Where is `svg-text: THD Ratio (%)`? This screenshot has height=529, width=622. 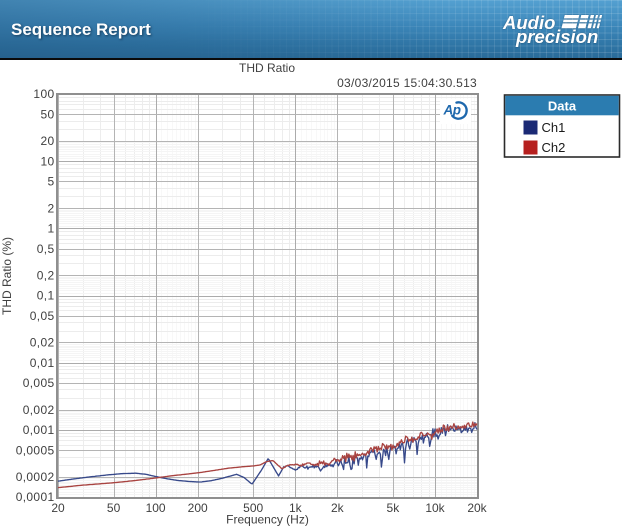
svg-text: THD Ratio (%) is located at coordinates (7, 276).